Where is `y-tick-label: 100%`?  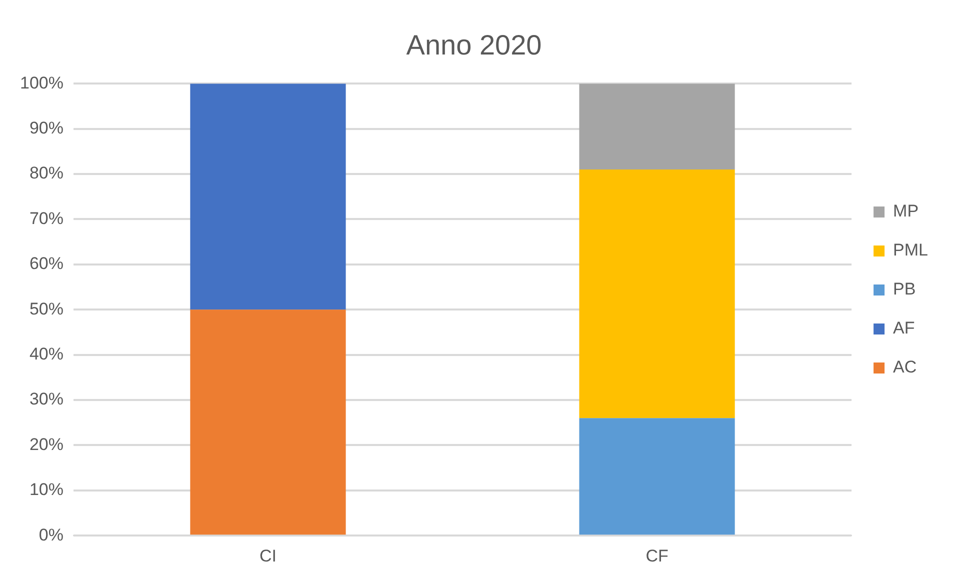
y-tick-label: 100% is located at coordinates (42, 82).